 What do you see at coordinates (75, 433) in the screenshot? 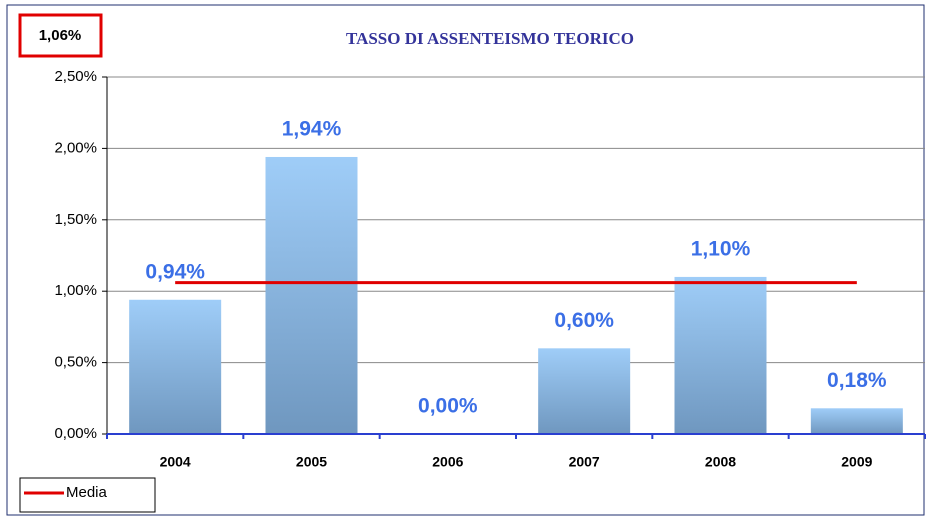
I see `y-tick-label: 0,00%` at bounding box center [75, 433].